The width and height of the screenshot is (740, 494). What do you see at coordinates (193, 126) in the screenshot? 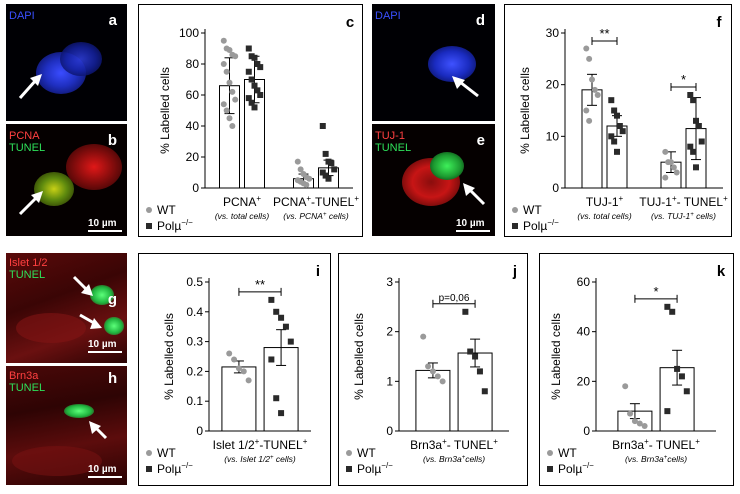
I see `y-tick-label: 40` at bounding box center [193, 126].